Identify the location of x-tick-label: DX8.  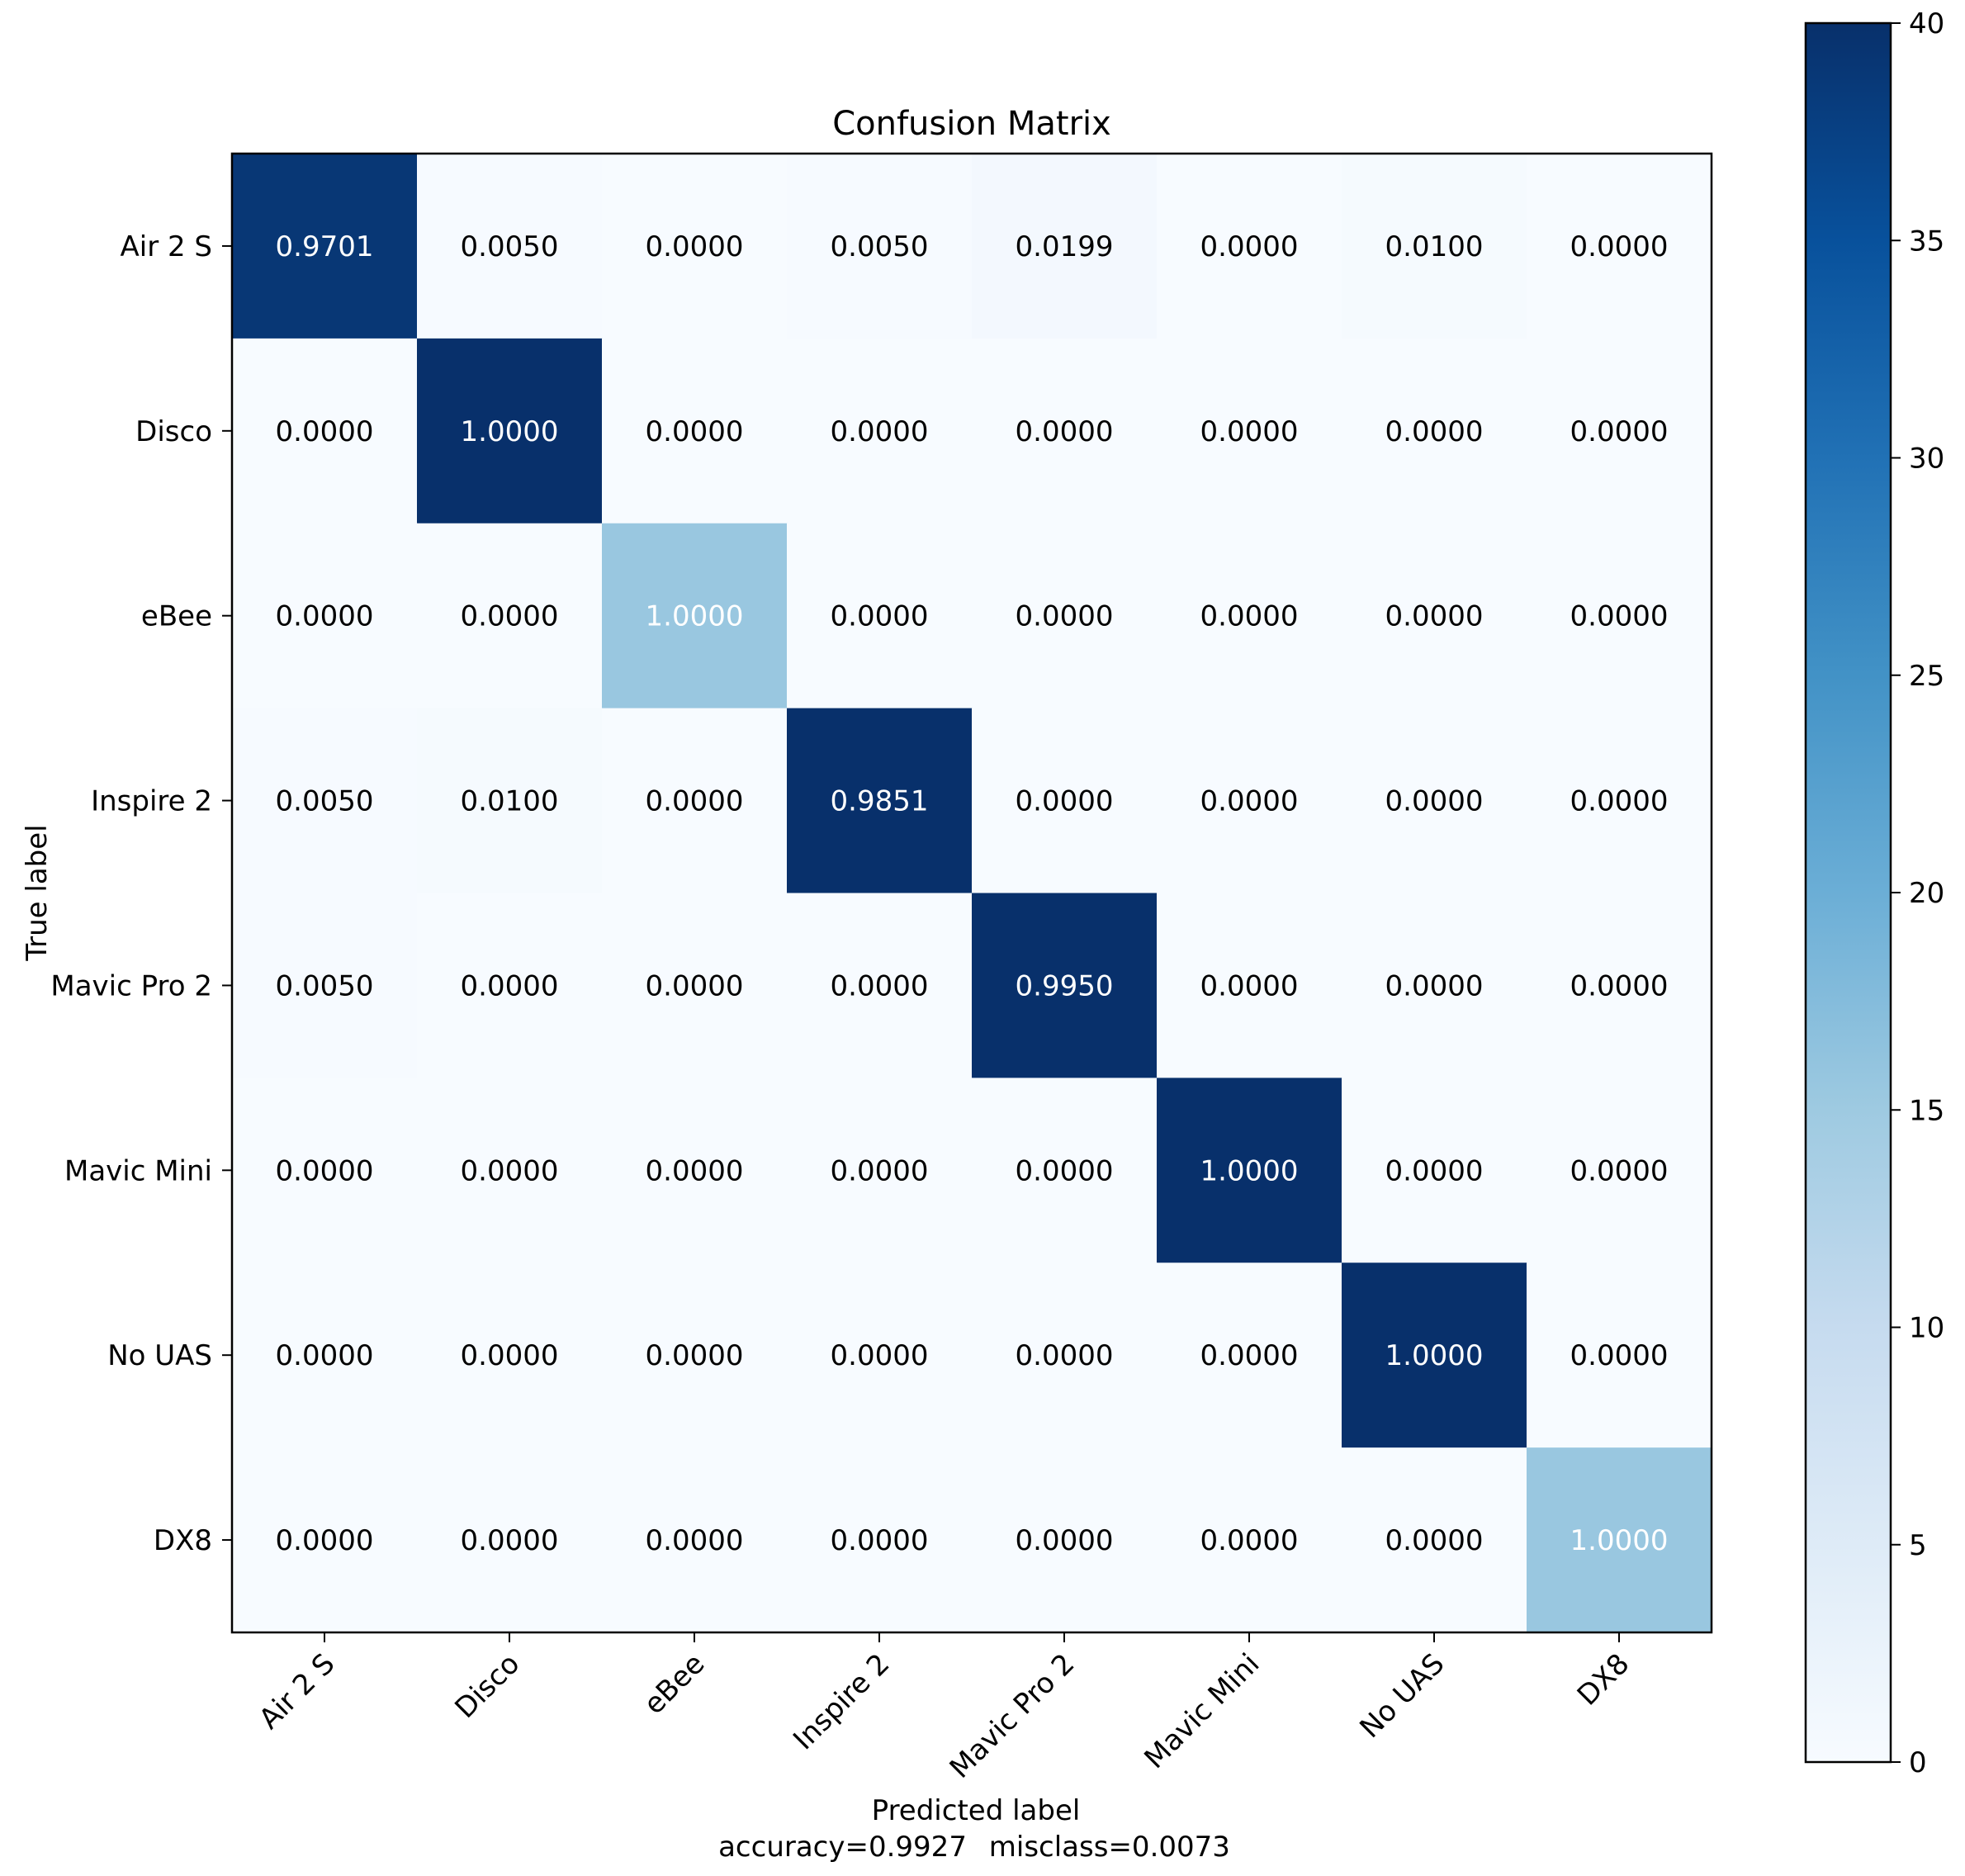
(1603, 1680).